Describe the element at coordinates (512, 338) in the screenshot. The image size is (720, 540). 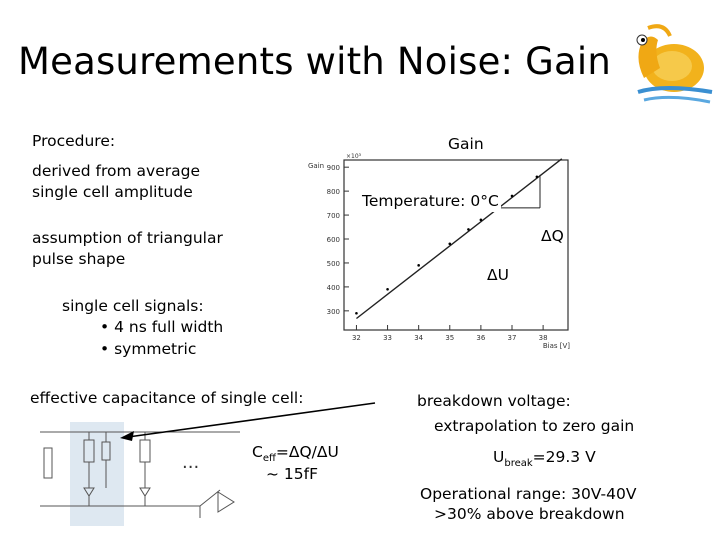
I see `x-tick-label: 37` at that location.